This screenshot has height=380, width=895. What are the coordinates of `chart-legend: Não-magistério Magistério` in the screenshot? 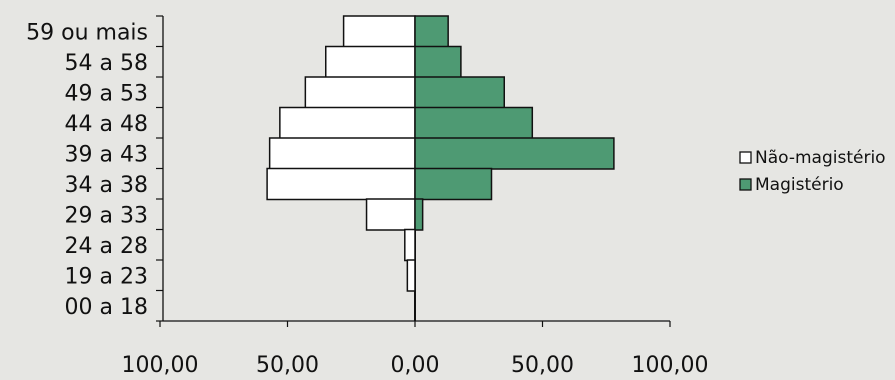 It's located at (812, 171).